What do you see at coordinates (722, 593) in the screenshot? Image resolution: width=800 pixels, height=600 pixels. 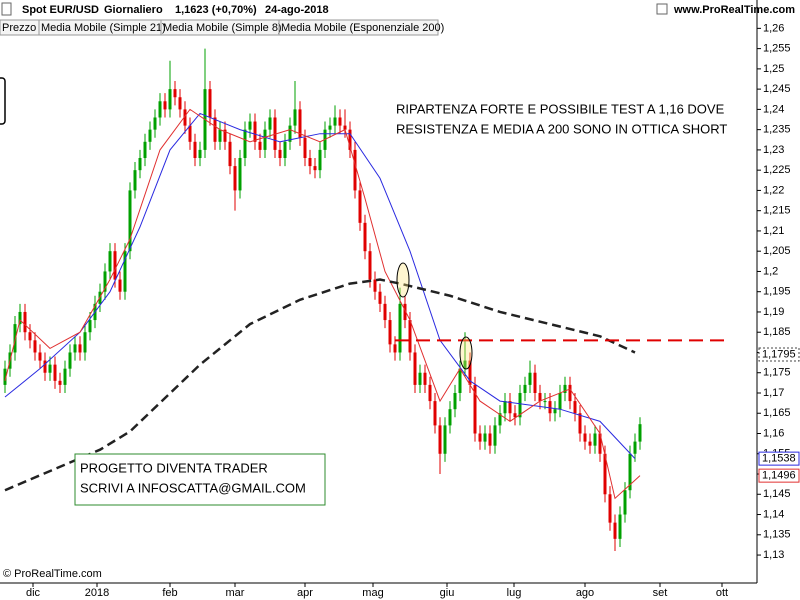 I see `x-tick-label: ott` at bounding box center [722, 593].